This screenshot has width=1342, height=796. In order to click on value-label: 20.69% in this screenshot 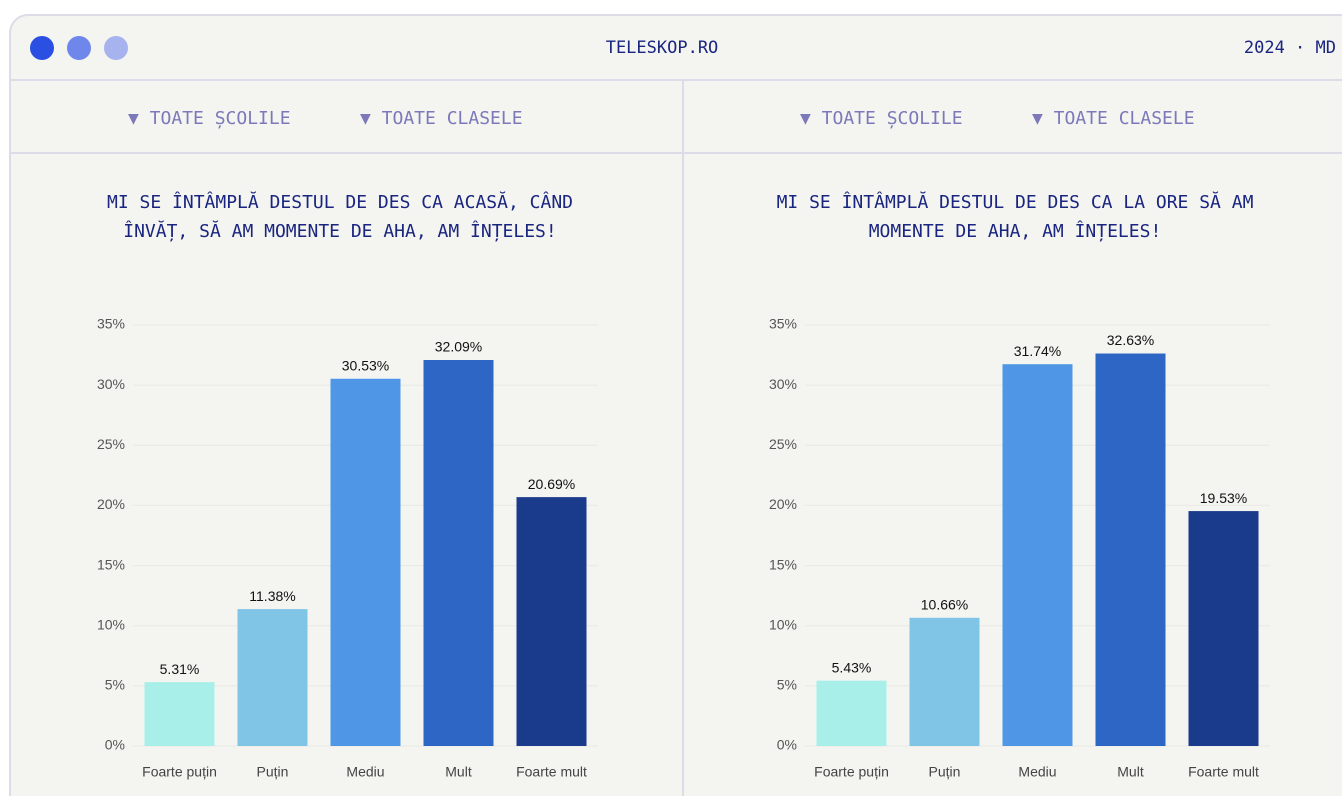, I will do `click(551, 484)`.